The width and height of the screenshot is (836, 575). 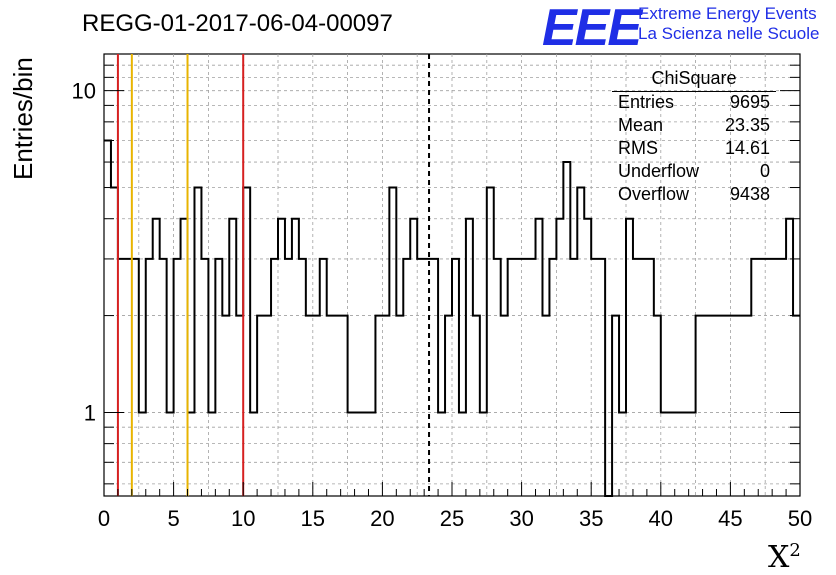 What do you see at coordinates (23, 118) in the screenshot?
I see `y-axis-label: Entries/bin` at bounding box center [23, 118].